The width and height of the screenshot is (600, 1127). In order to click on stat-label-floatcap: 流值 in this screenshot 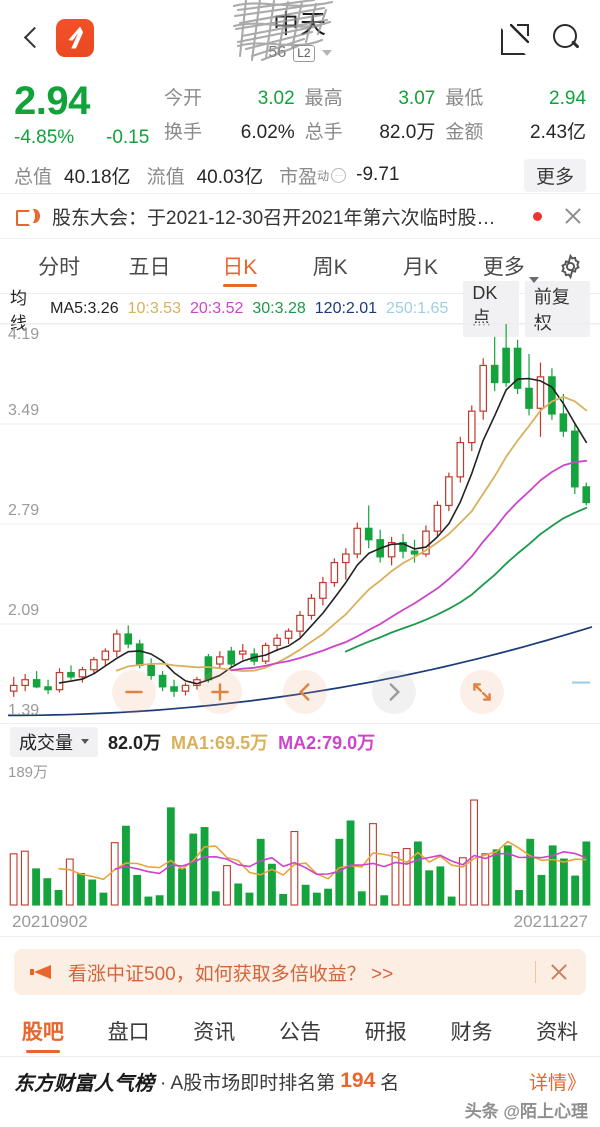, I will do `click(165, 177)`.